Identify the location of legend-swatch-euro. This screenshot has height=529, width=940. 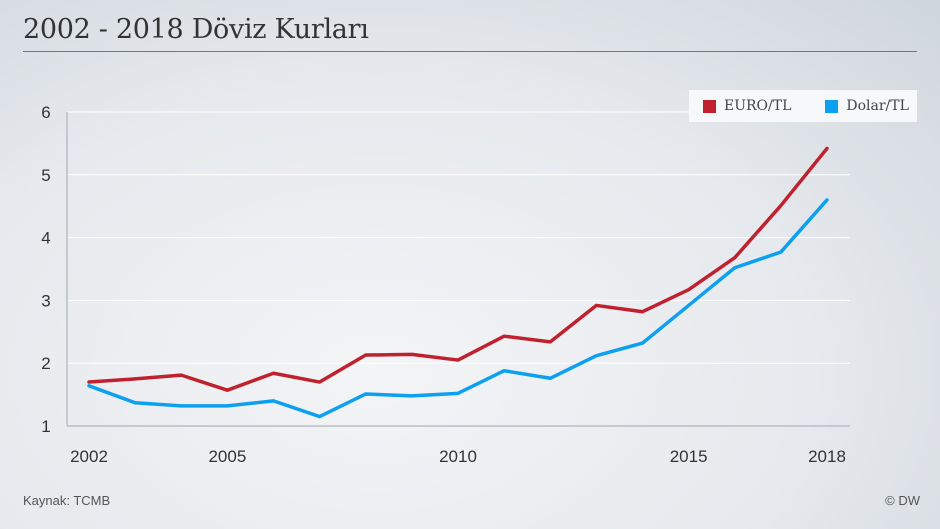
(709, 106).